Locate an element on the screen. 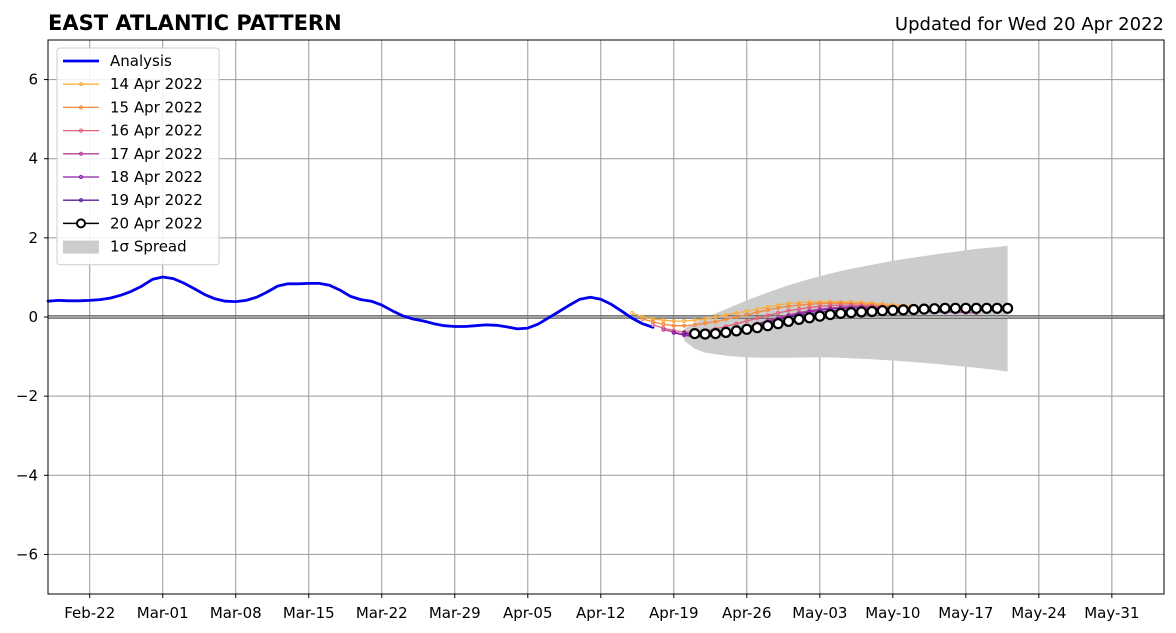 This screenshot has height=633, width=1176. legend-entry: 14 Apr 2022 is located at coordinates (133, 84).